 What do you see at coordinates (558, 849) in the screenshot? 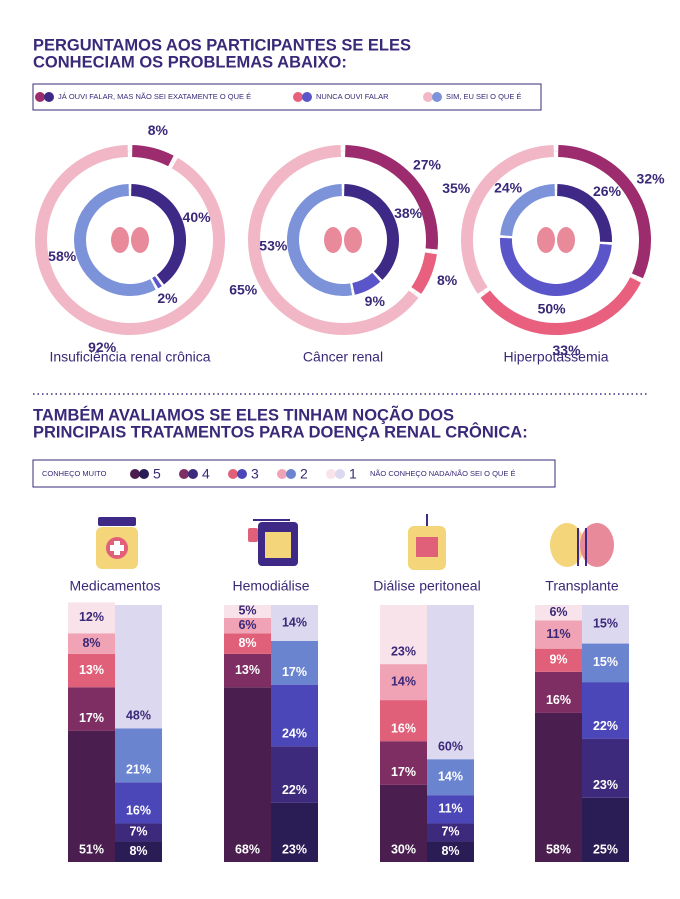
I see `bar-label: 58%` at bounding box center [558, 849].